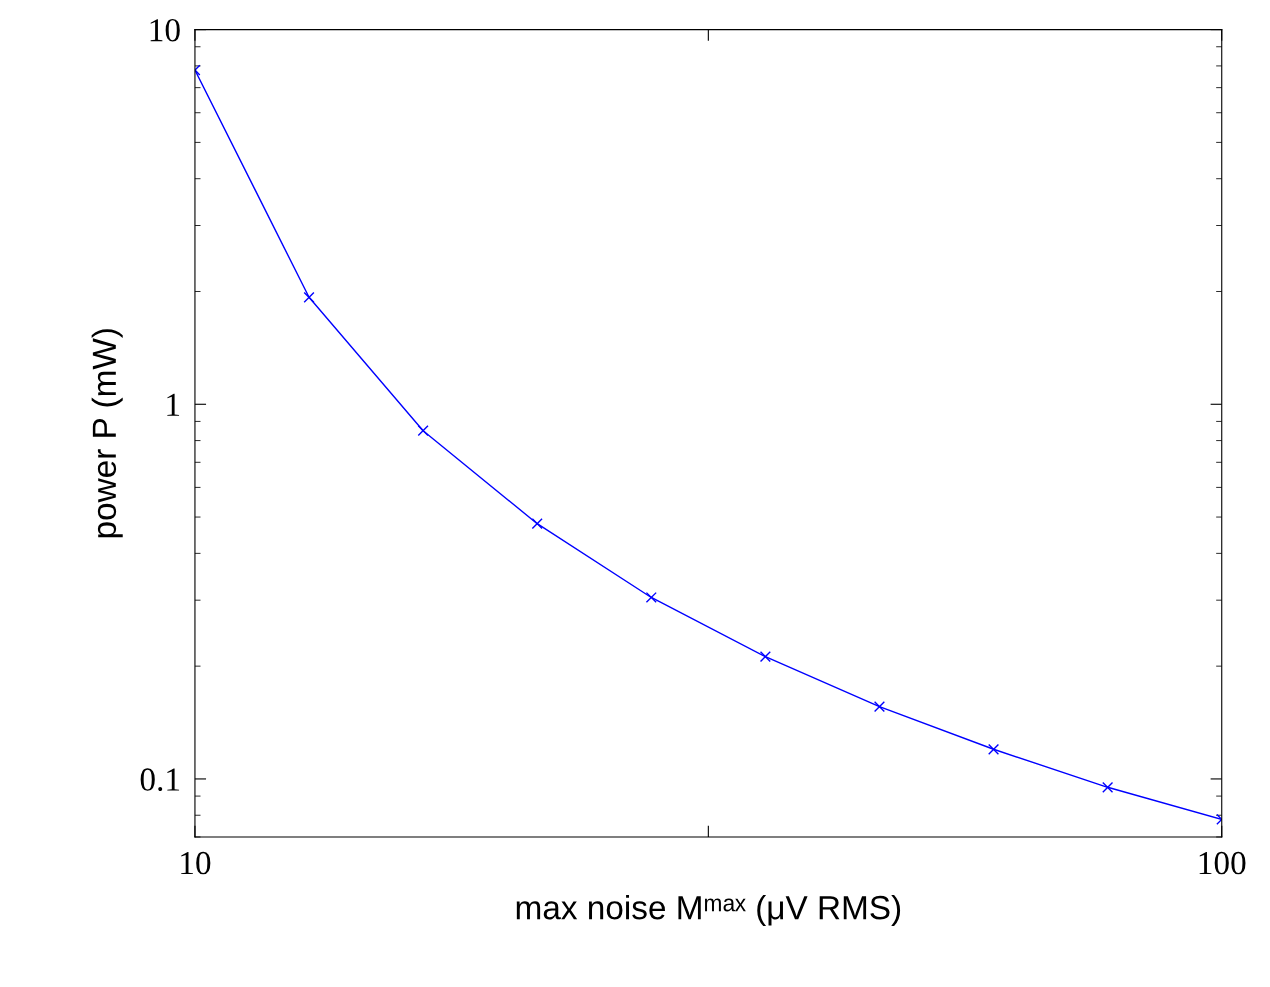 This screenshot has height=987, width=1270. Describe the element at coordinates (165, 30) in the screenshot. I see `y-tick-label: 10` at that location.